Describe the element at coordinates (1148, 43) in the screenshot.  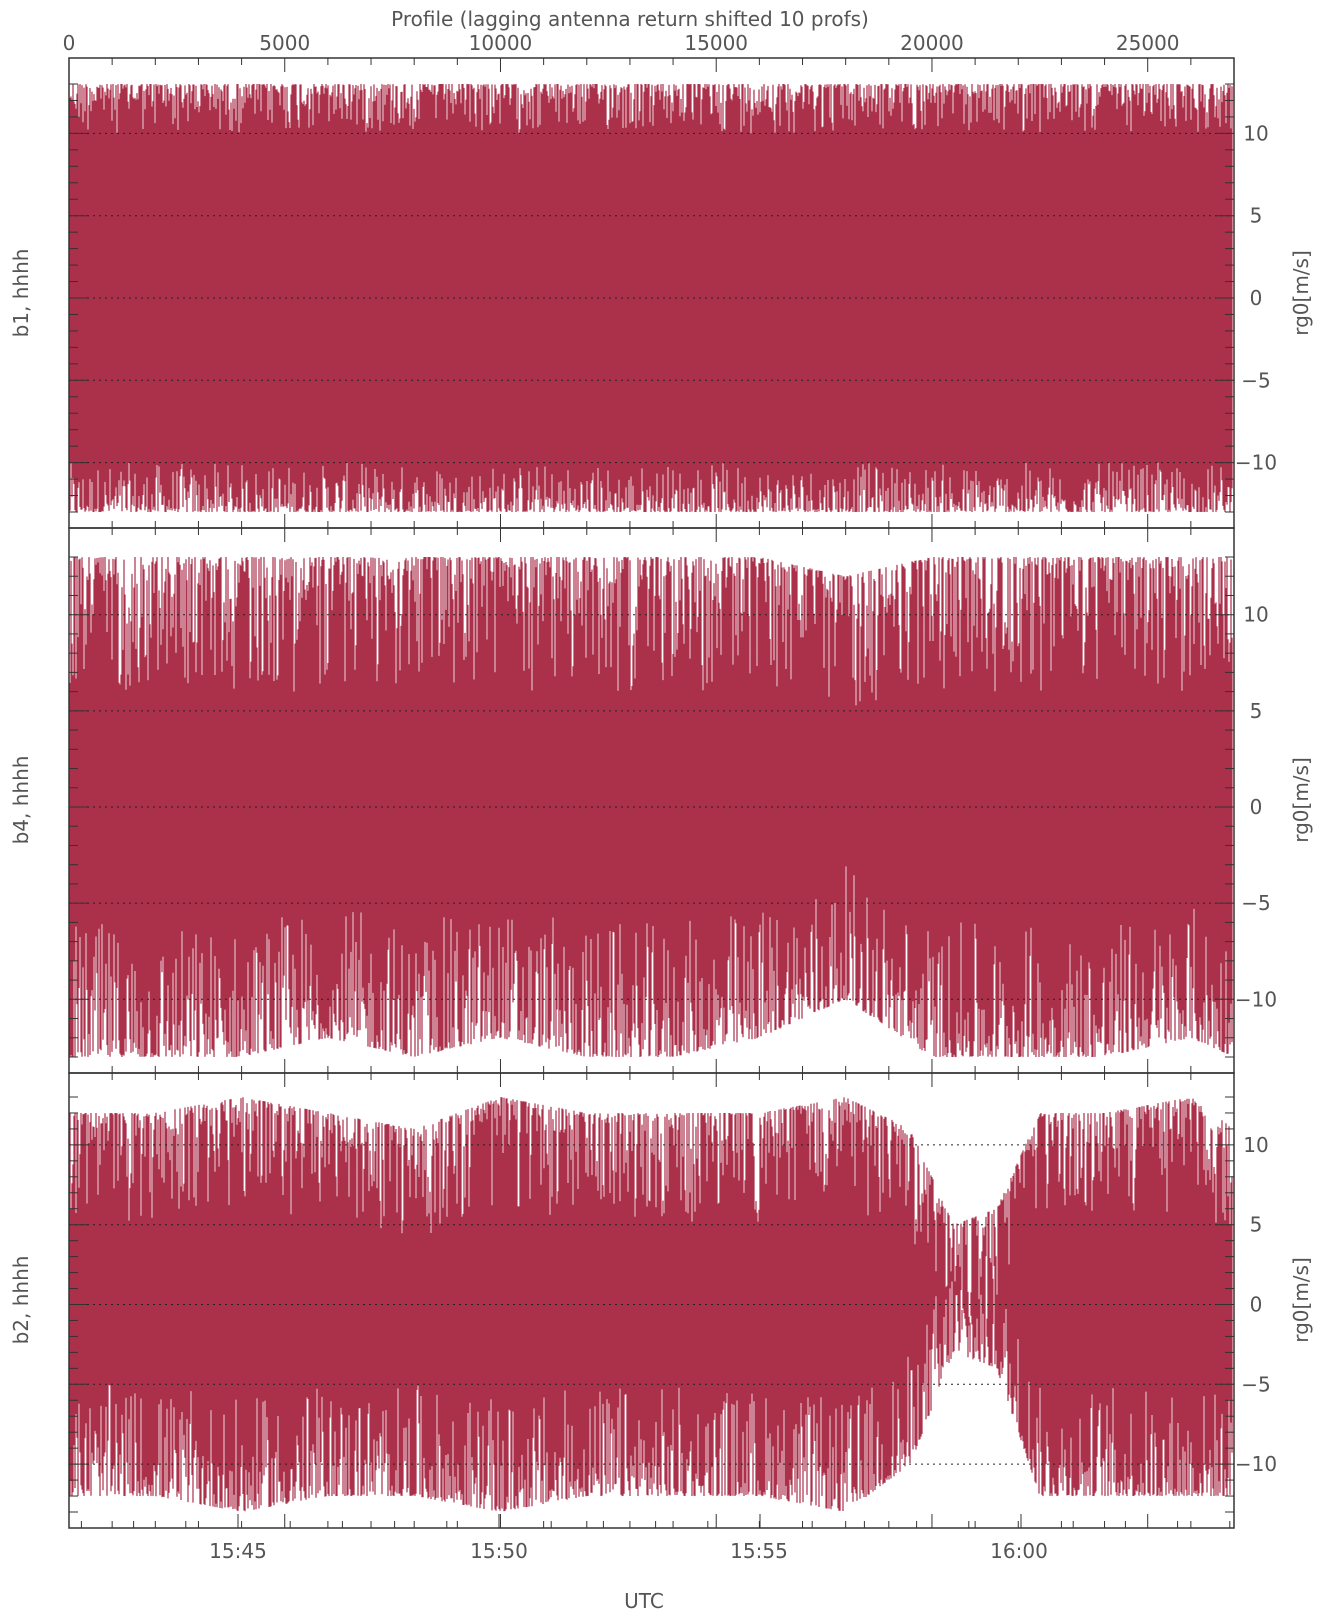
I see `top-tick-label: 25000` at that location.